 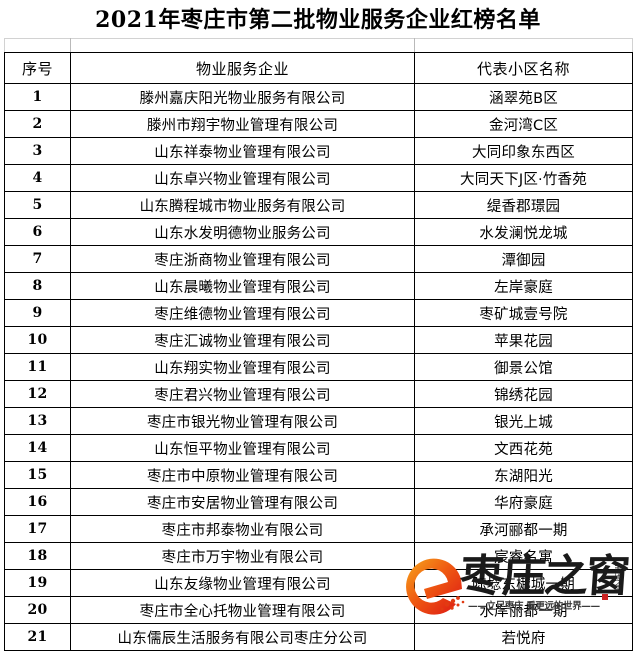 I want to click on table-row: 17 枣庄市邦泰物业有限公司 承河郦都一期, so click(x=318, y=529).